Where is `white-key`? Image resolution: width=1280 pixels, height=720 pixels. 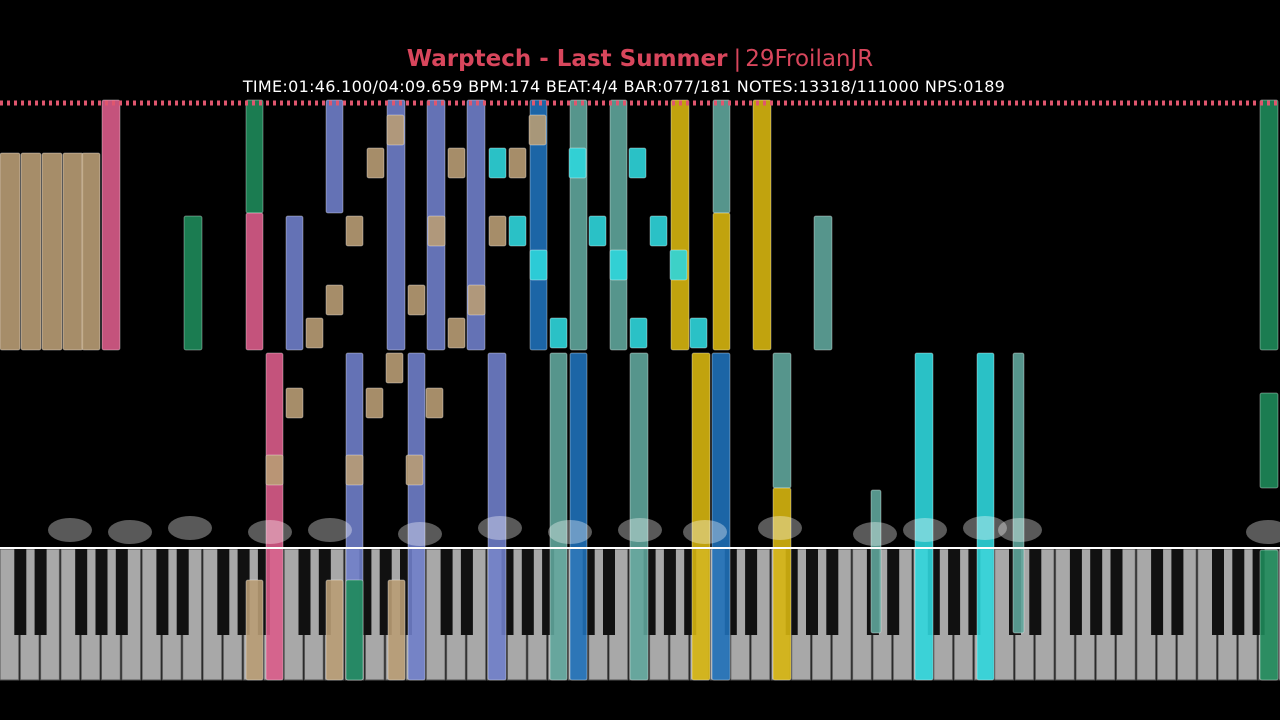 white-key is located at coordinates (1279, 614).